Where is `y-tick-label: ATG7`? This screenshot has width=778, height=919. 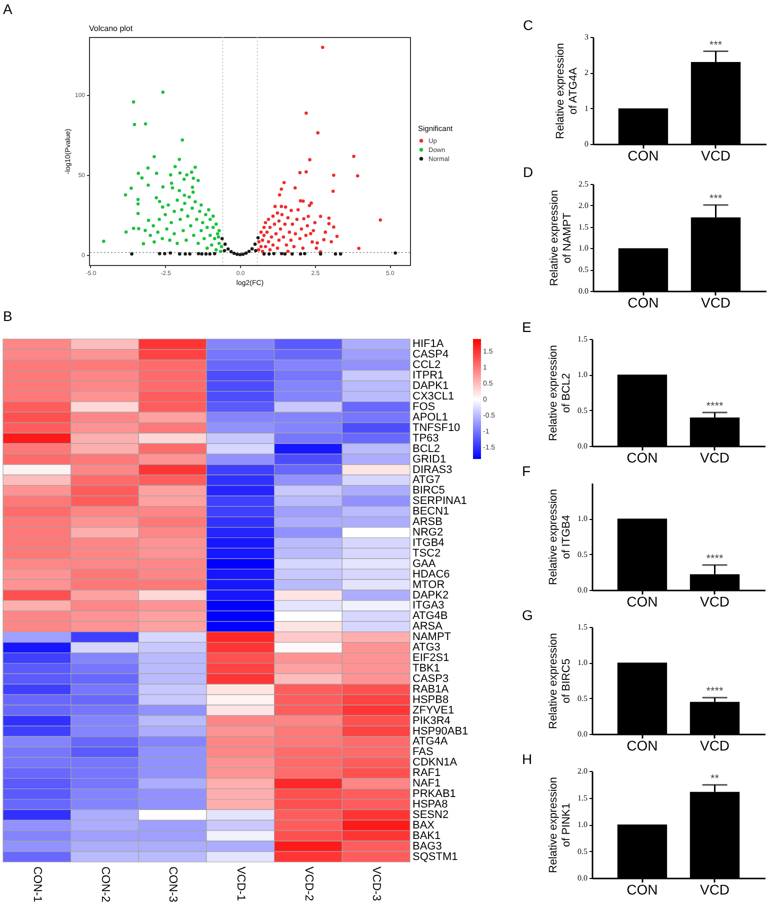
y-tick-label: ATG7 is located at coordinates (426, 480).